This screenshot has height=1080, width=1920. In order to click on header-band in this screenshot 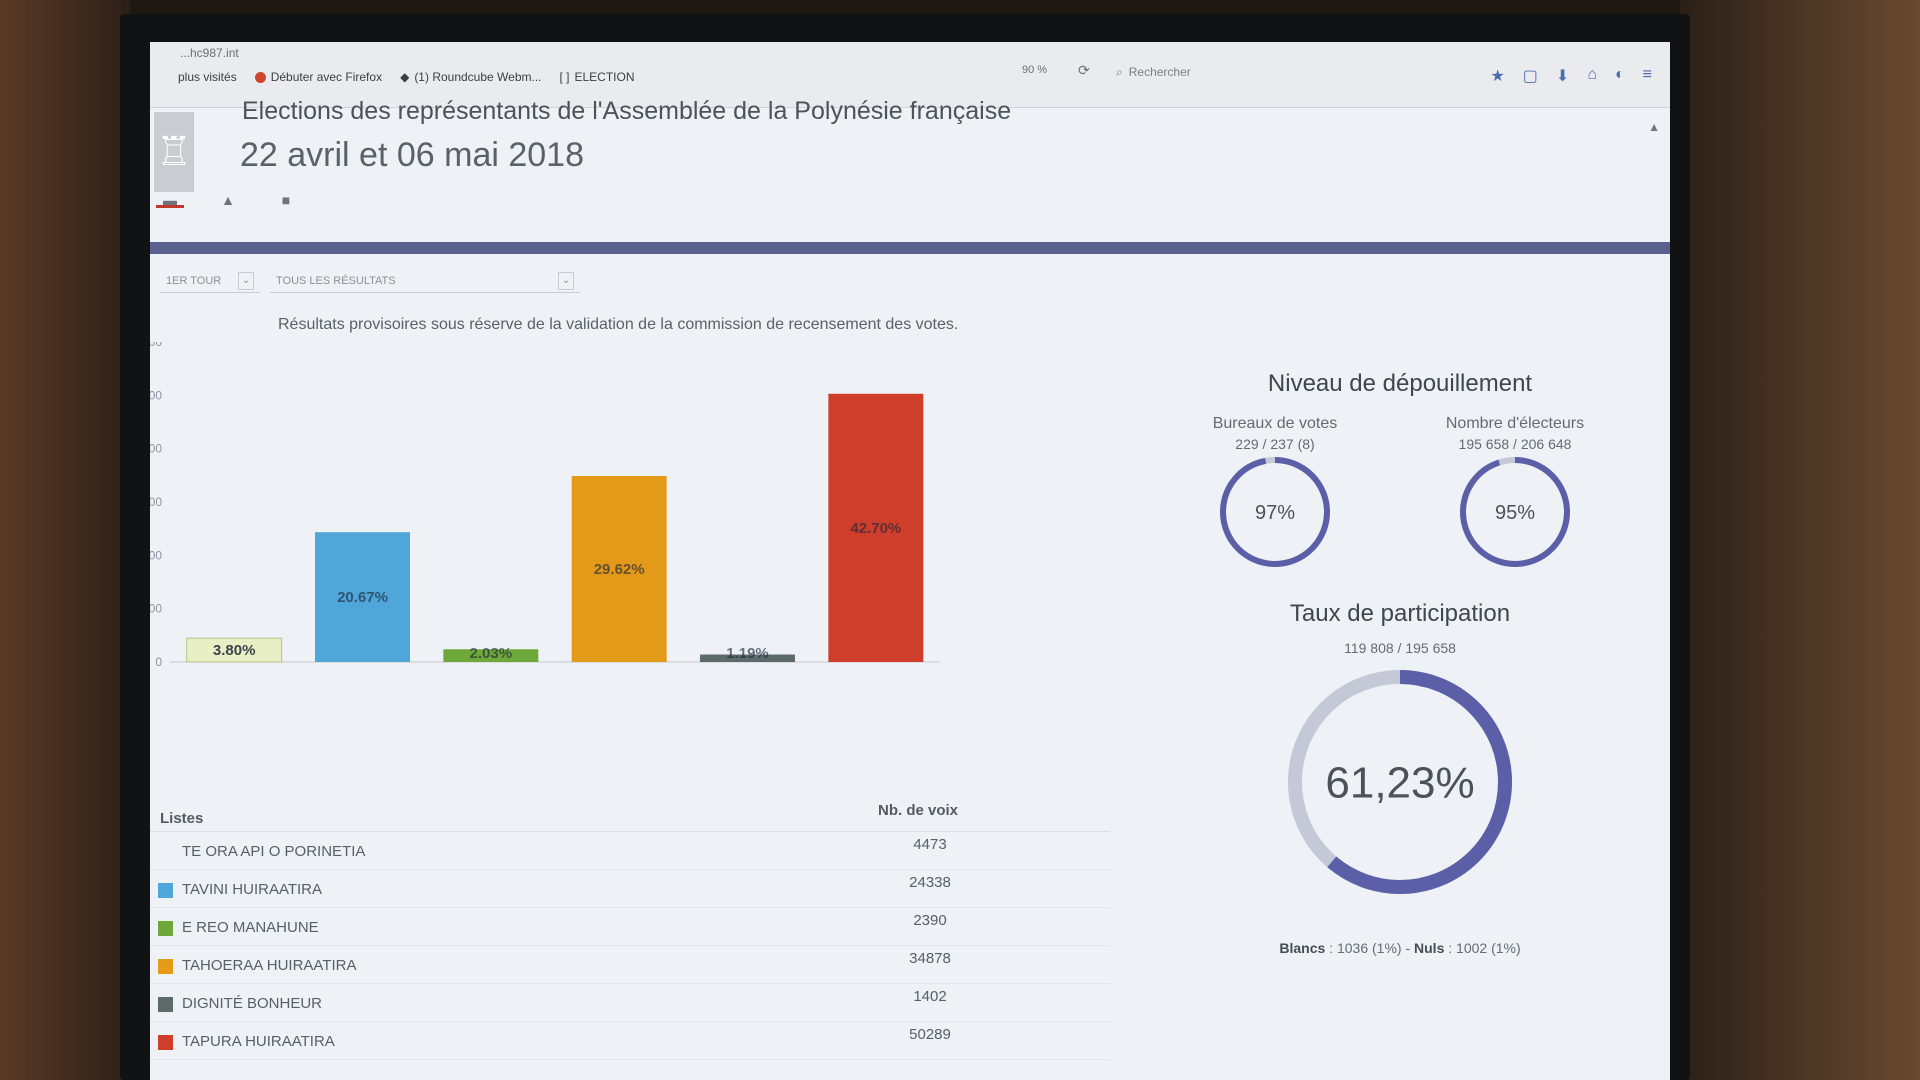, I will do `click(910, 248)`.